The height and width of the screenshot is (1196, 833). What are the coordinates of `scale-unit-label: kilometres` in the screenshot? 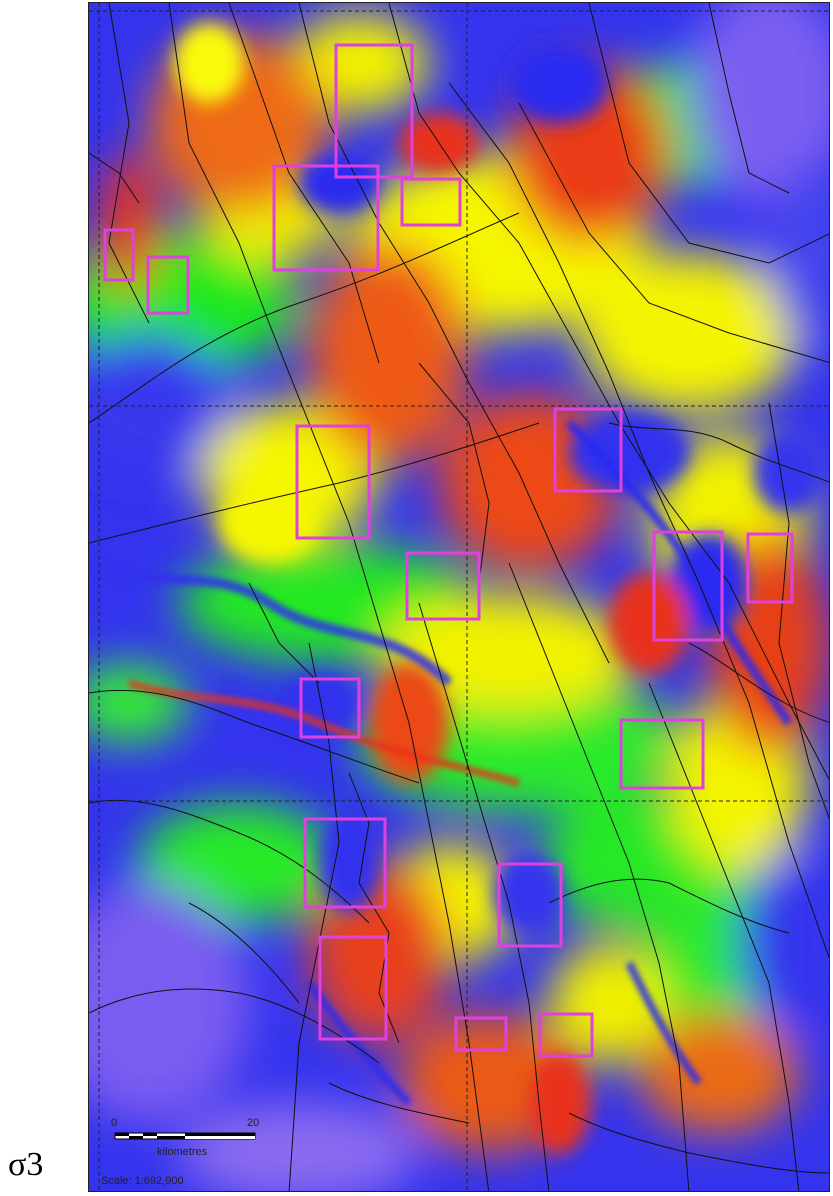 It's located at (182, 1152).